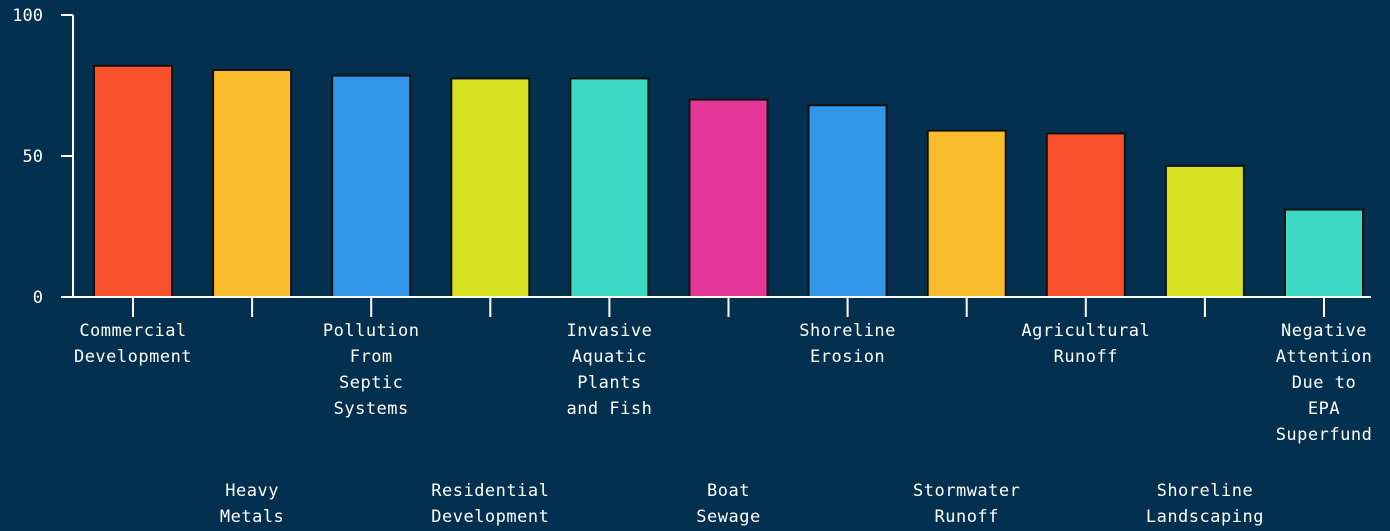 The width and height of the screenshot is (1390, 531). I want to click on x-tick-label: Attention, so click(1324, 357).